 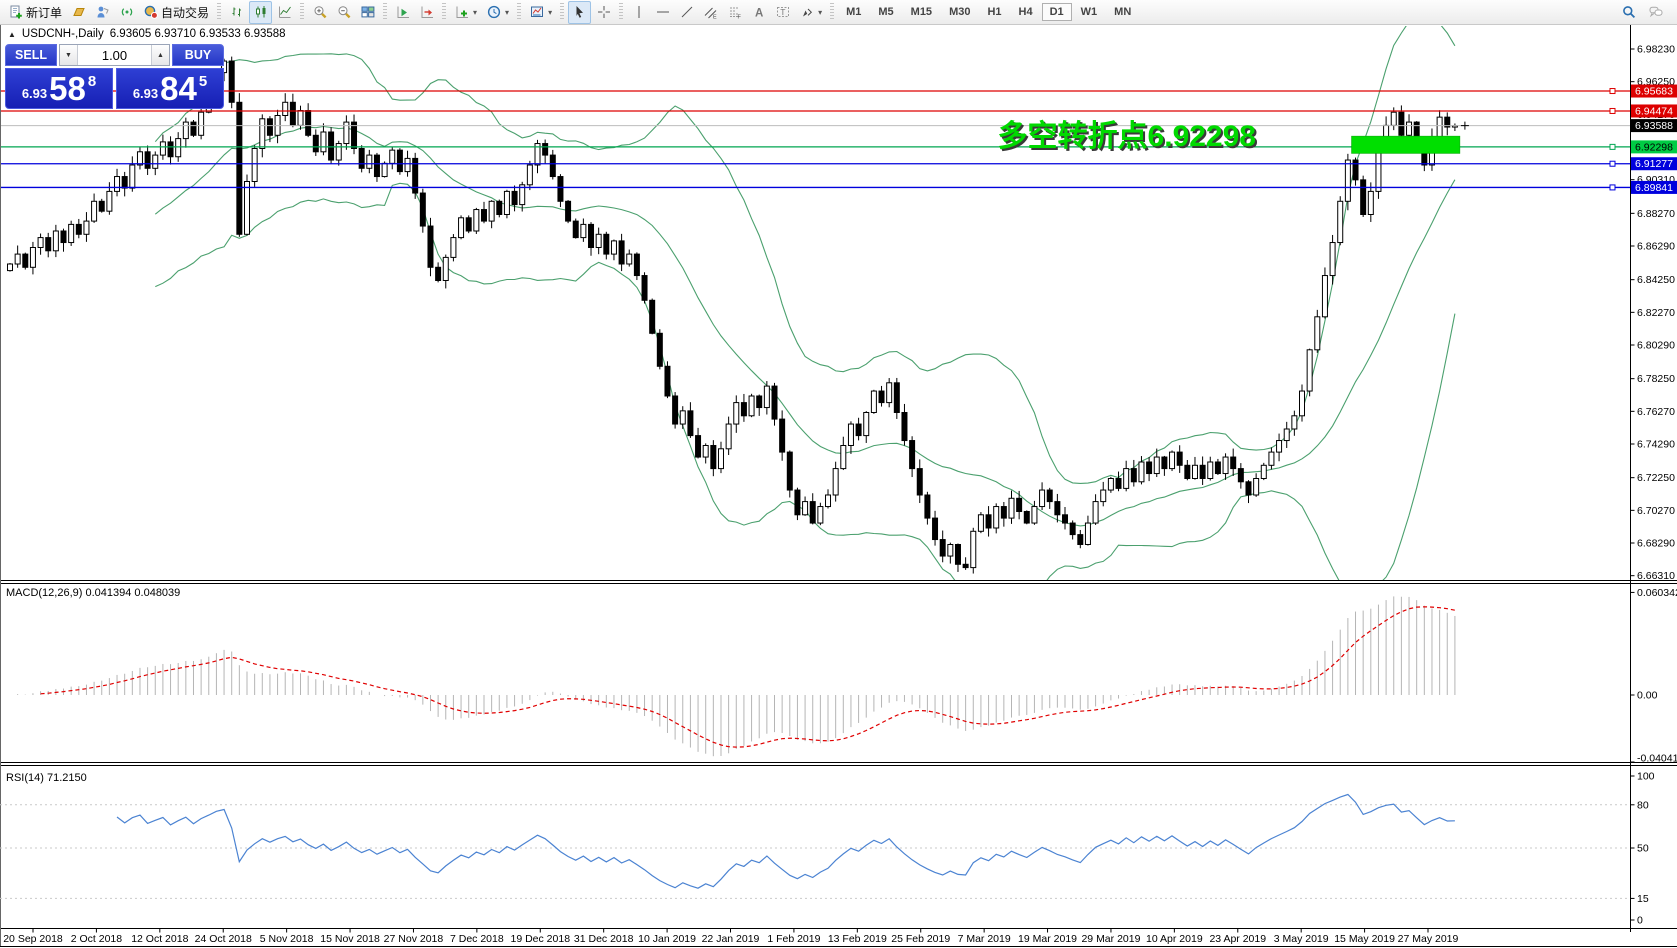 What do you see at coordinates (1656, 511) in the screenshot?
I see `svg-text: 6.70270` at bounding box center [1656, 511].